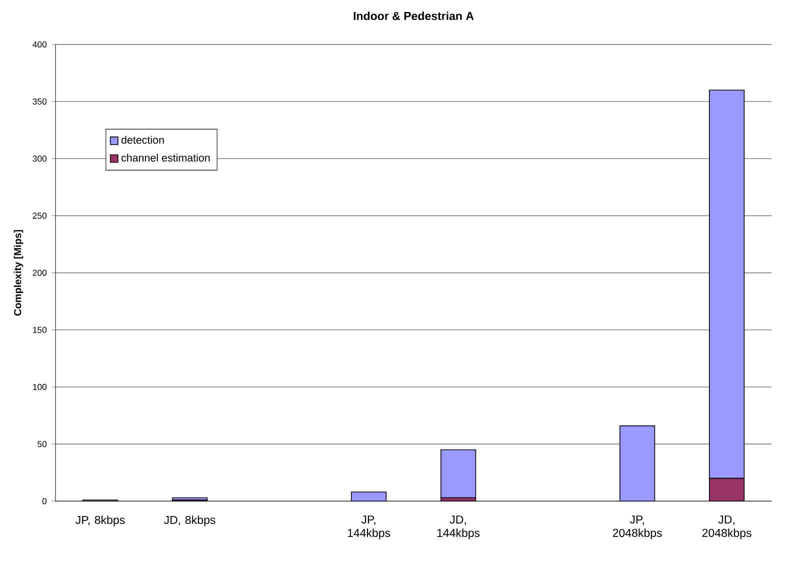  What do you see at coordinates (165, 158) in the screenshot?
I see `legend-label: channel estimation` at bounding box center [165, 158].